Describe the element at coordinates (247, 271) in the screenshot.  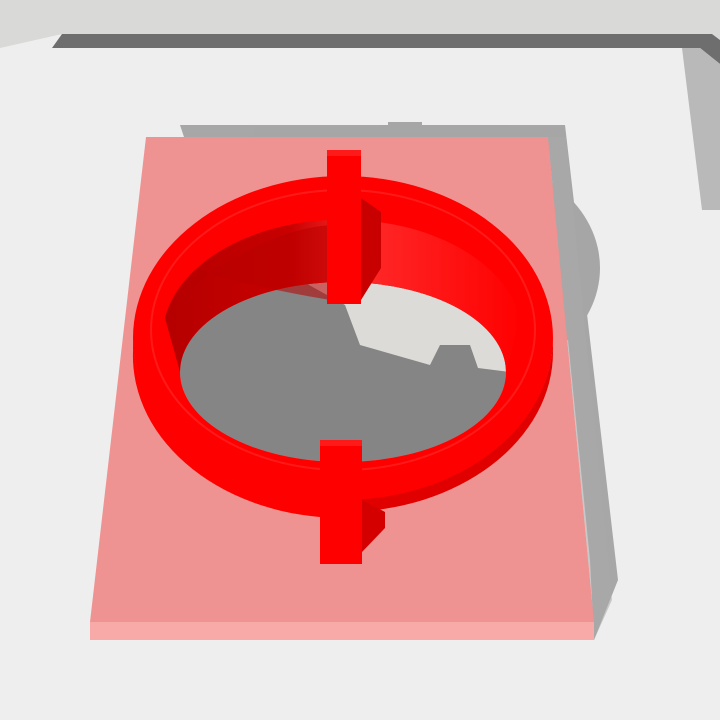
I see `ring-inner-shadow` at that location.